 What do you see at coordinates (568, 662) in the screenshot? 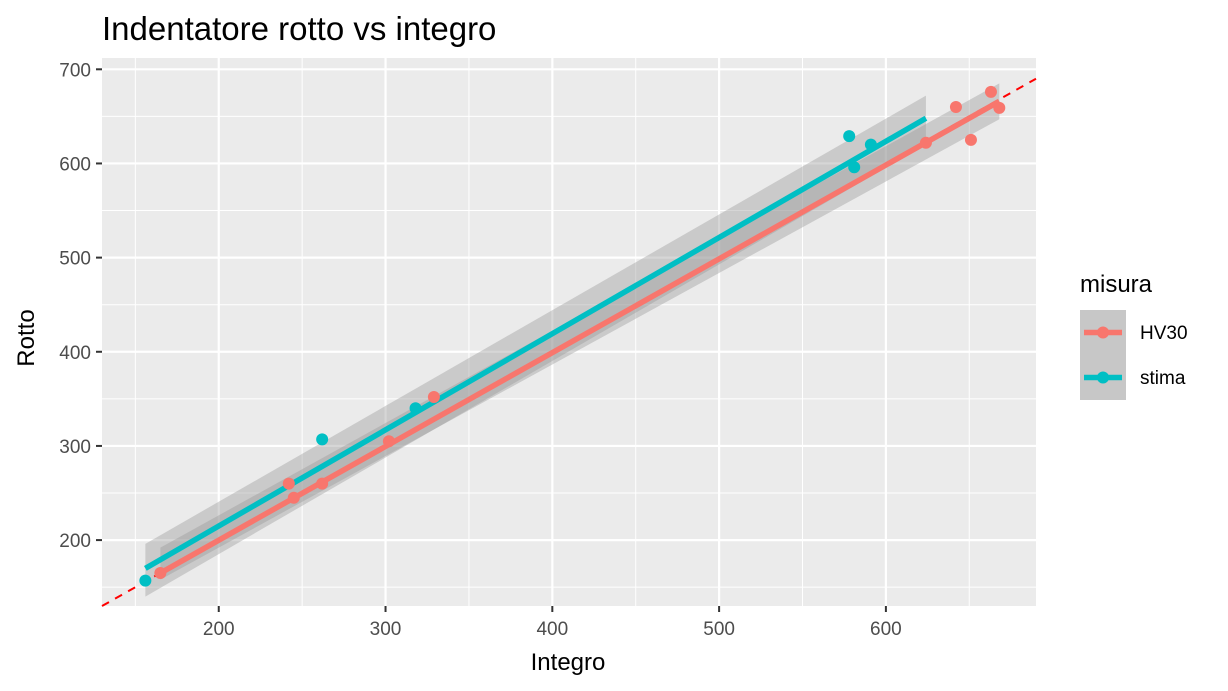
I see `x-axis-title: Integro` at bounding box center [568, 662].